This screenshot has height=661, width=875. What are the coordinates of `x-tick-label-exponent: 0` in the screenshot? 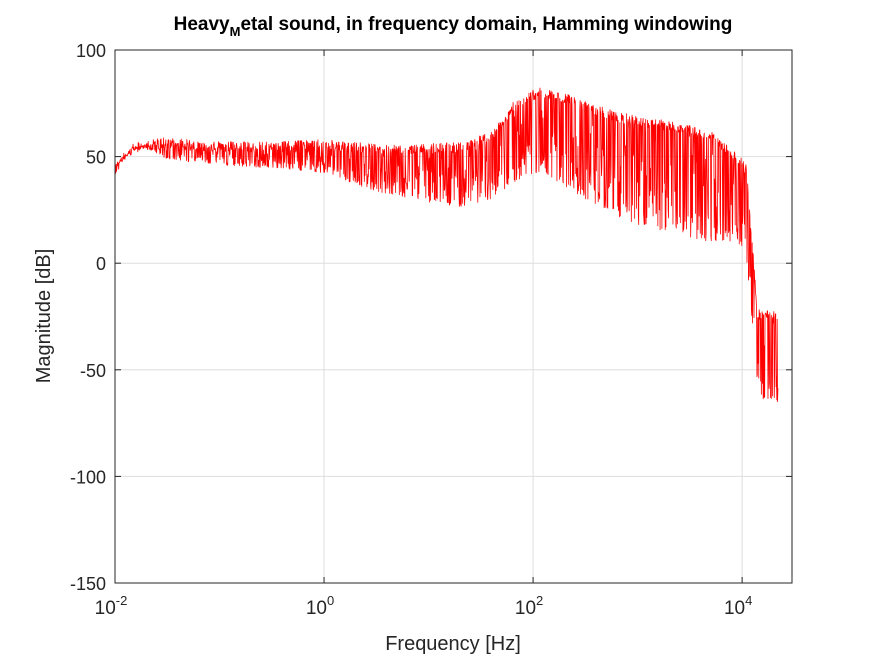 It's located at (330, 600).